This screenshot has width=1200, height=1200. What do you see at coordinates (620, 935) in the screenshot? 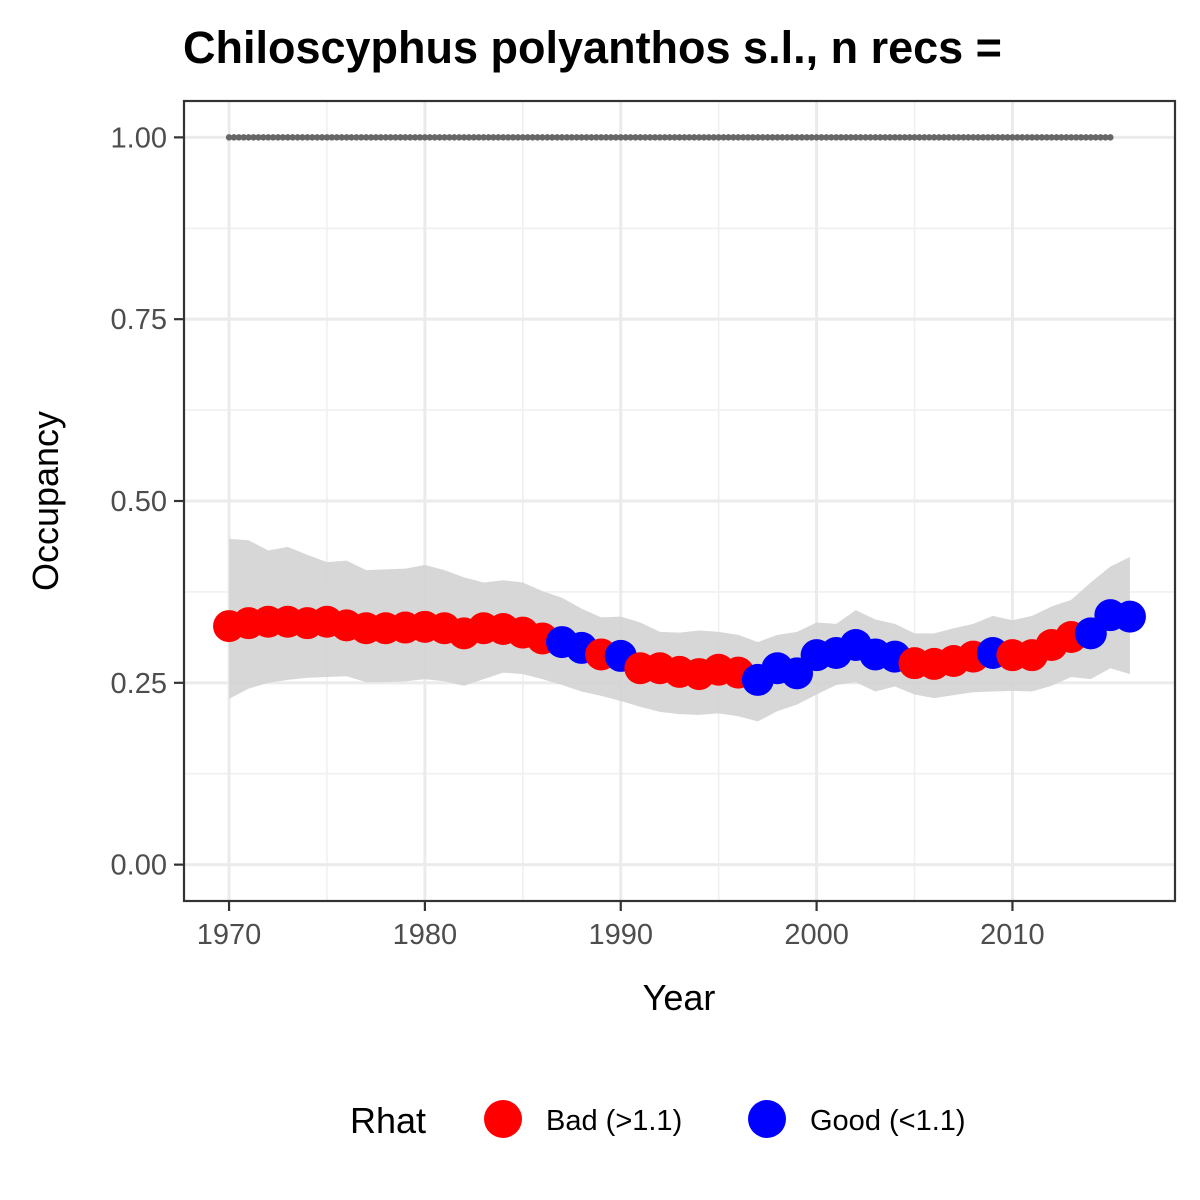
I see `x-tick-label: 1990` at bounding box center [620, 935].